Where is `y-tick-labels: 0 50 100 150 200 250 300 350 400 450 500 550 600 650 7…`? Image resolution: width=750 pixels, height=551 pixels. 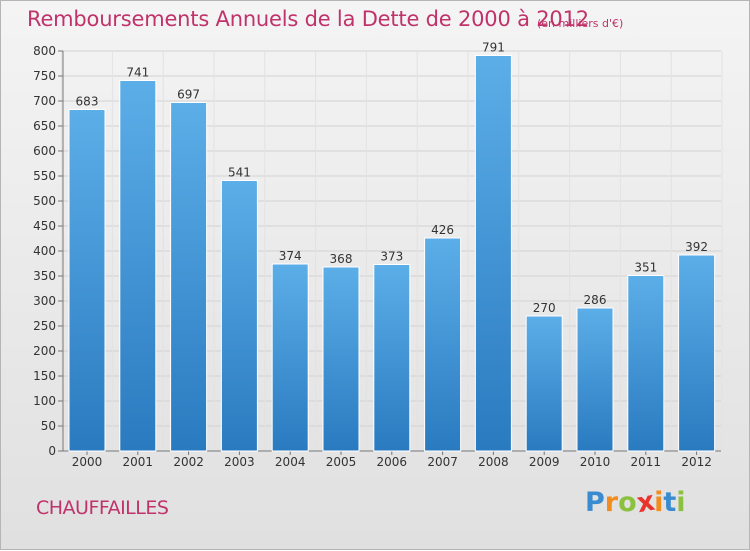 y-tick-labels: 0 50 100 150 200 250 300 350 400 450 500 550 600 650 7… is located at coordinates (44, 251).